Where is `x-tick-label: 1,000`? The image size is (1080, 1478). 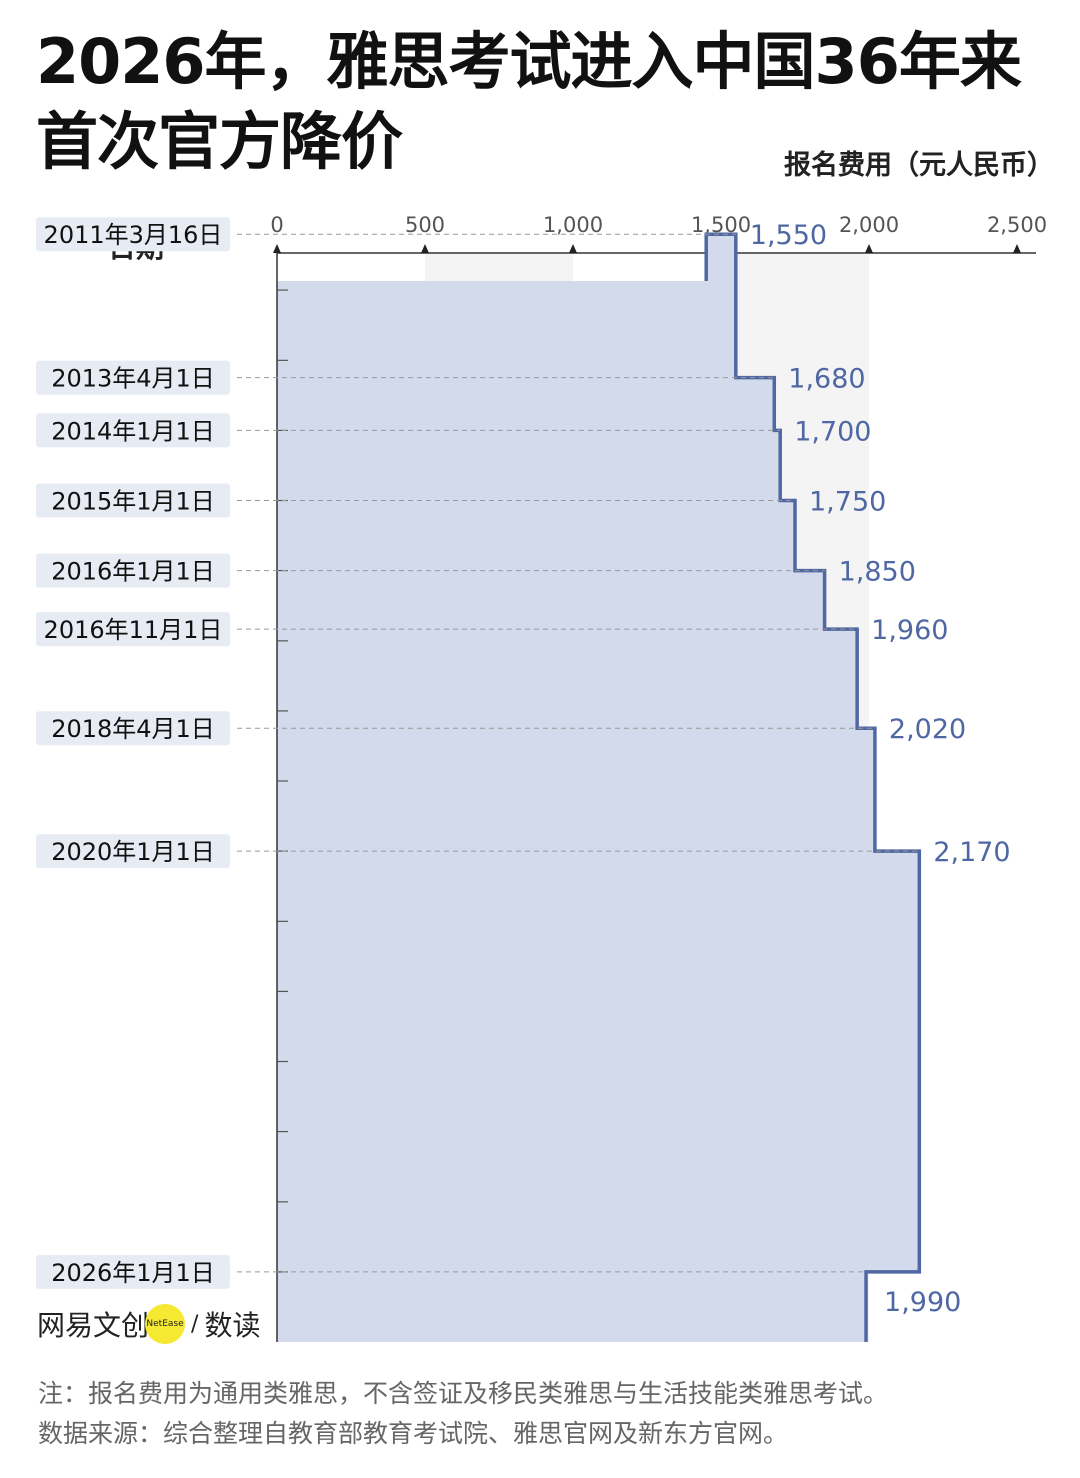
x-tick-label: 1,000 is located at coordinates (573, 225).